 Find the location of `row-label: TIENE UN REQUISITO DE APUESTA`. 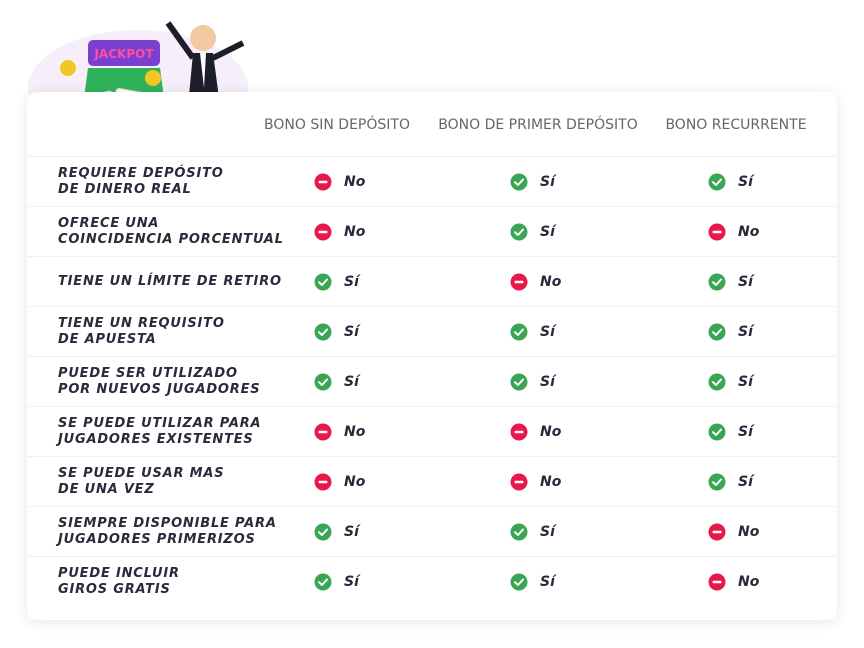

row-label: TIENE UN REQUISITO DE APUESTA is located at coordinates (141, 331).